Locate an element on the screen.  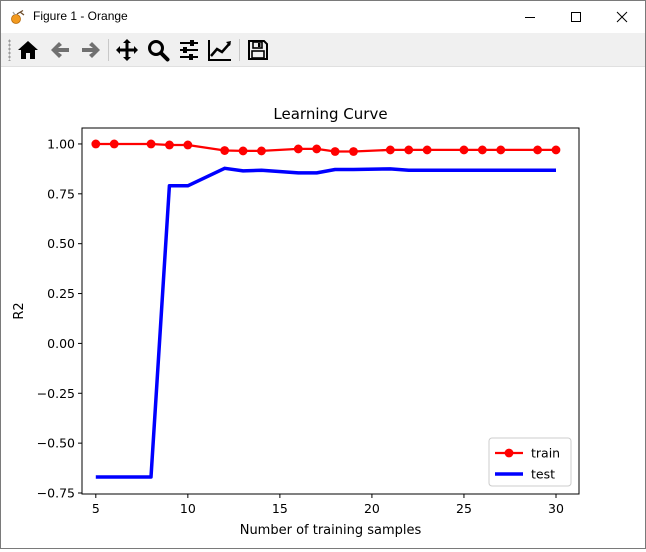
subplots-config-icon is located at coordinates (189, 50).